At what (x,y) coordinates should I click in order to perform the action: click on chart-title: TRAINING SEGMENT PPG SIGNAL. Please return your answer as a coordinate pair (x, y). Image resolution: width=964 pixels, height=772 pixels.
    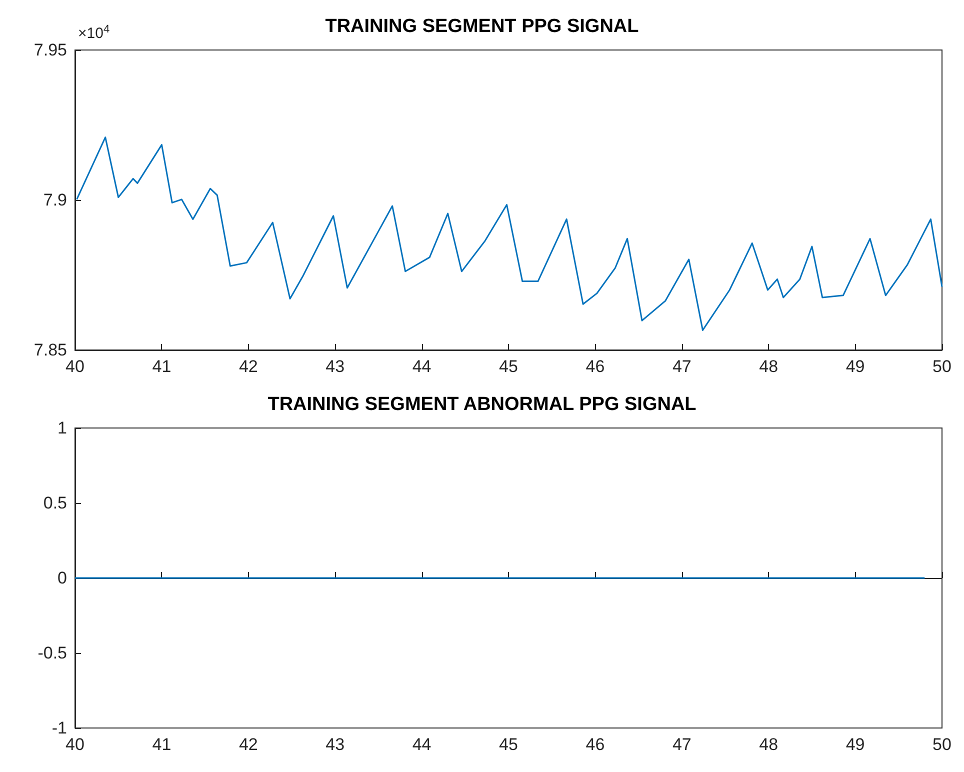
    Looking at the image, I should click on (482, 26).